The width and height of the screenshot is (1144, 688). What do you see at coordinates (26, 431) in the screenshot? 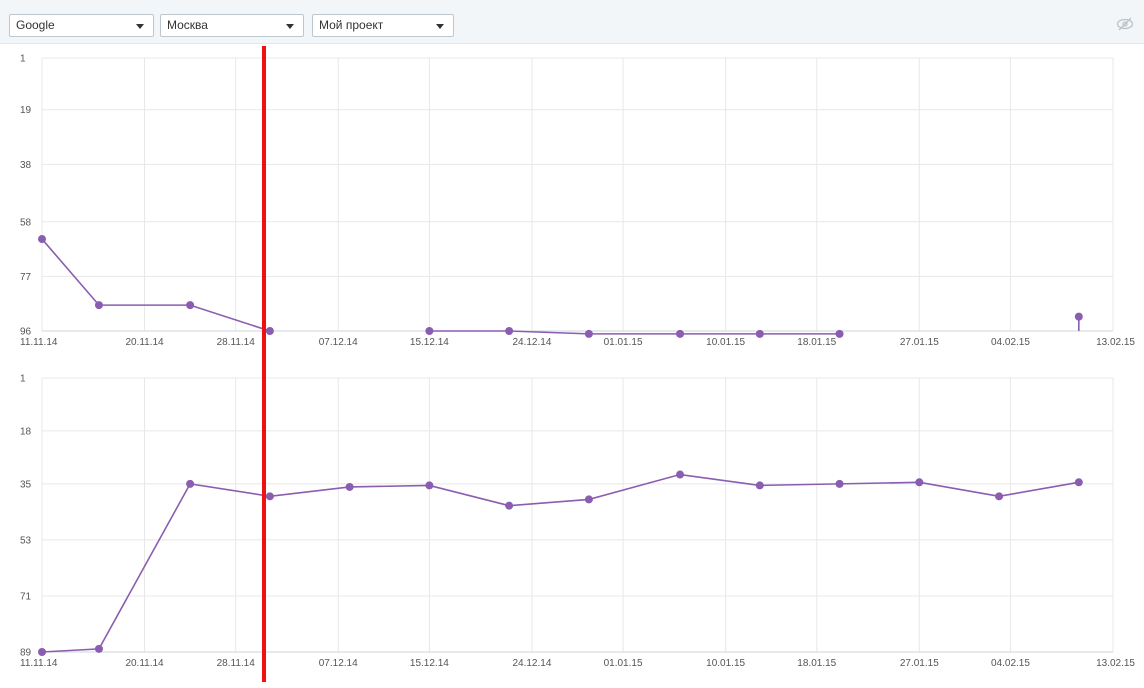
I see `y-tick-label: 18` at bounding box center [26, 431].